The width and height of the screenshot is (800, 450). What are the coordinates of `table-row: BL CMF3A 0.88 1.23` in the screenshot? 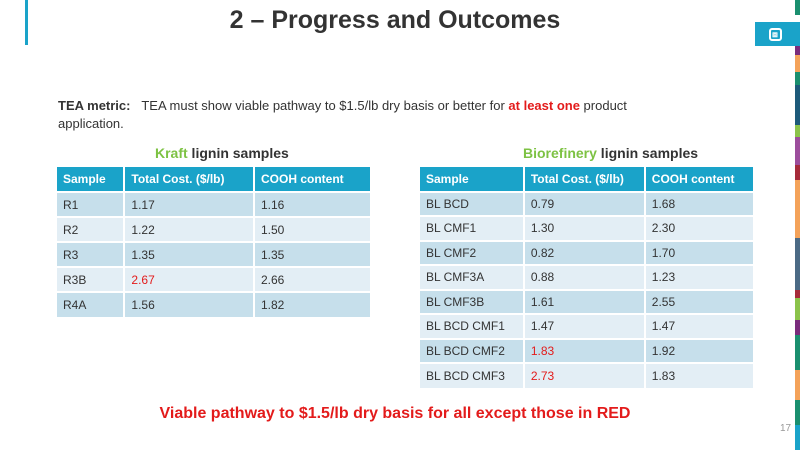 It's located at (588, 277).